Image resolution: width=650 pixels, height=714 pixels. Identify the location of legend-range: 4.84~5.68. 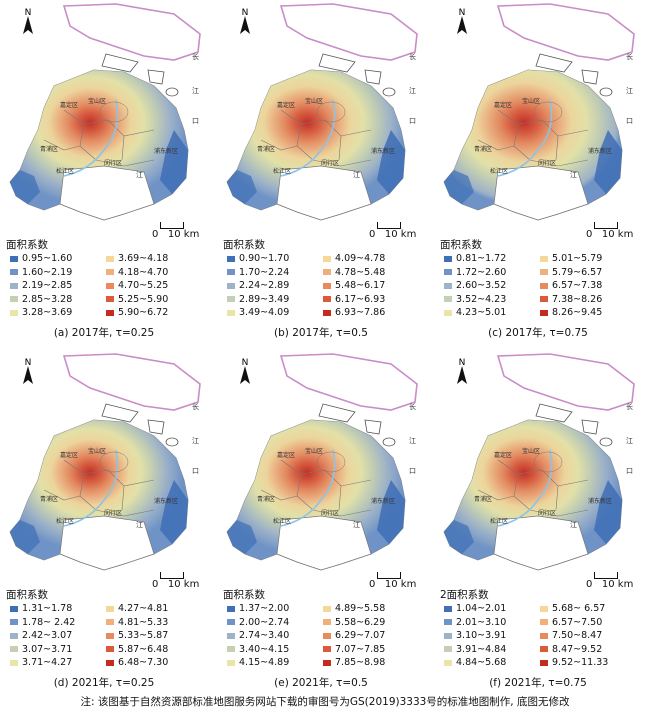
(481, 662).